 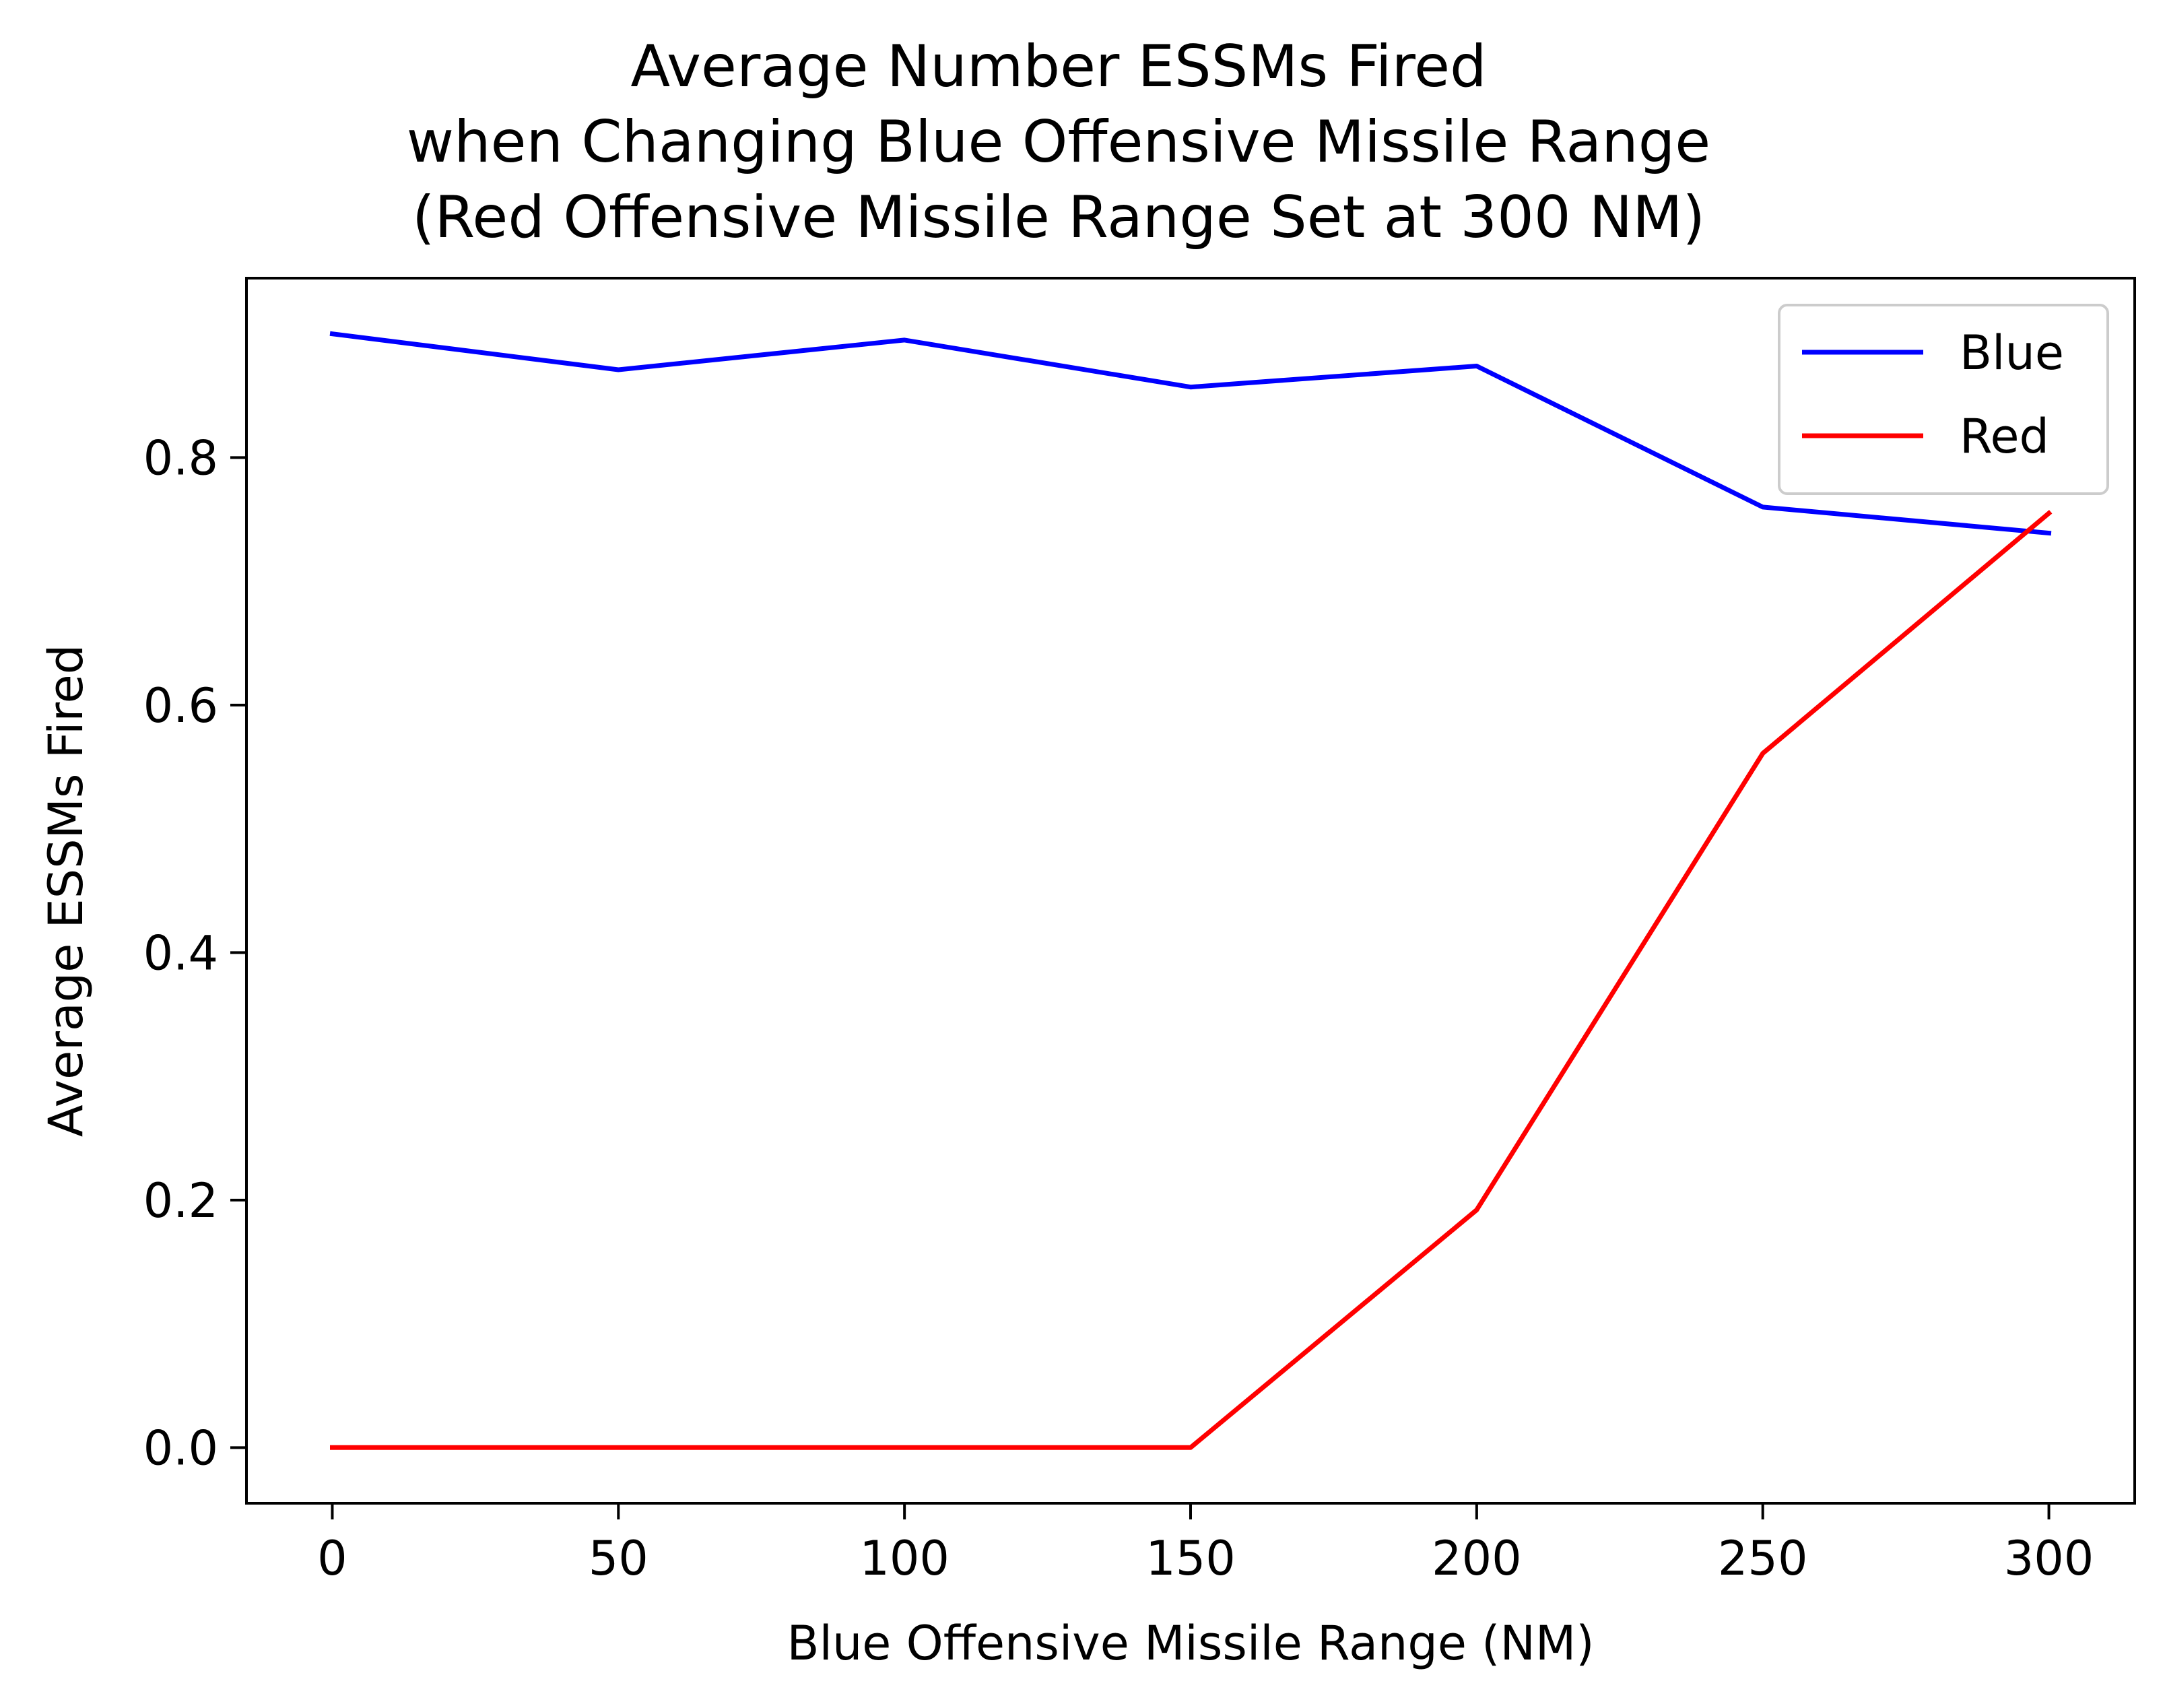 I want to click on y-tick-label: 0.0, so click(x=180, y=1448).